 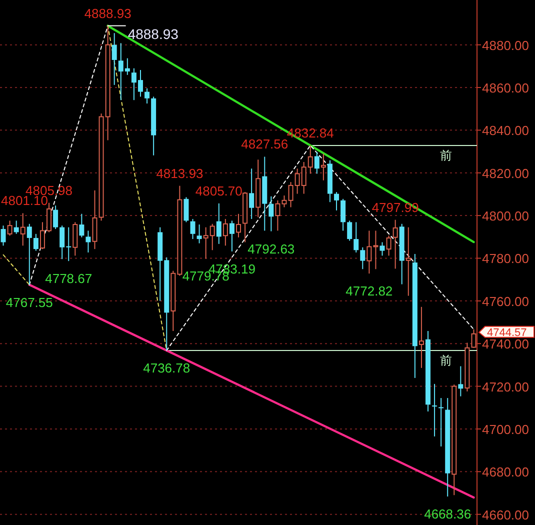 I want to click on annotation: 4778.67, so click(x=68, y=278).